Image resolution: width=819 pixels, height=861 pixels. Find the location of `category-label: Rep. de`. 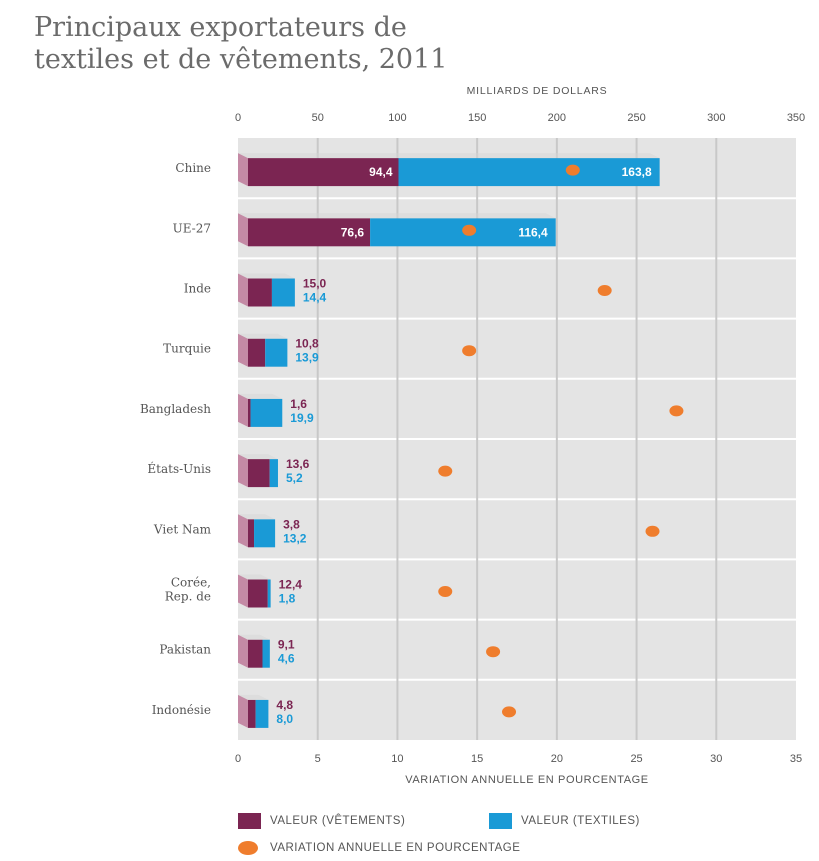

category-label: Rep. de is located at coordinates (188, 597).